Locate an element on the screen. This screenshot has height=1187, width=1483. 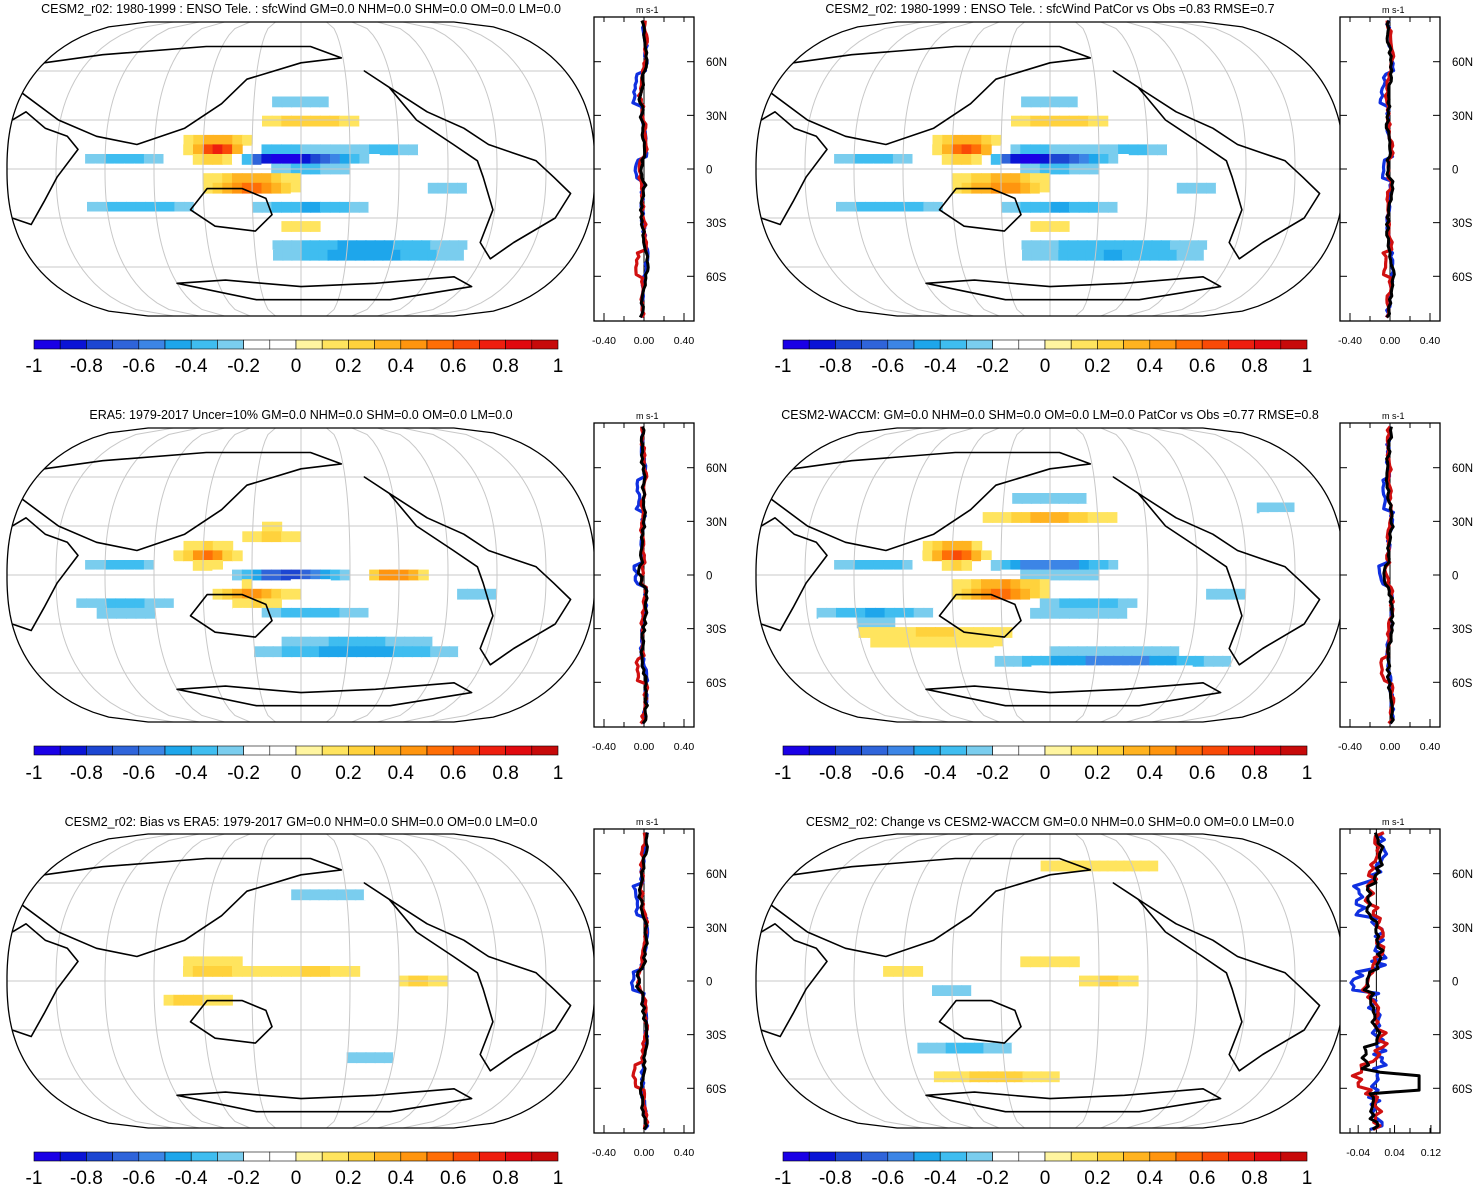
coastline is located at coordinates (1216, 977).